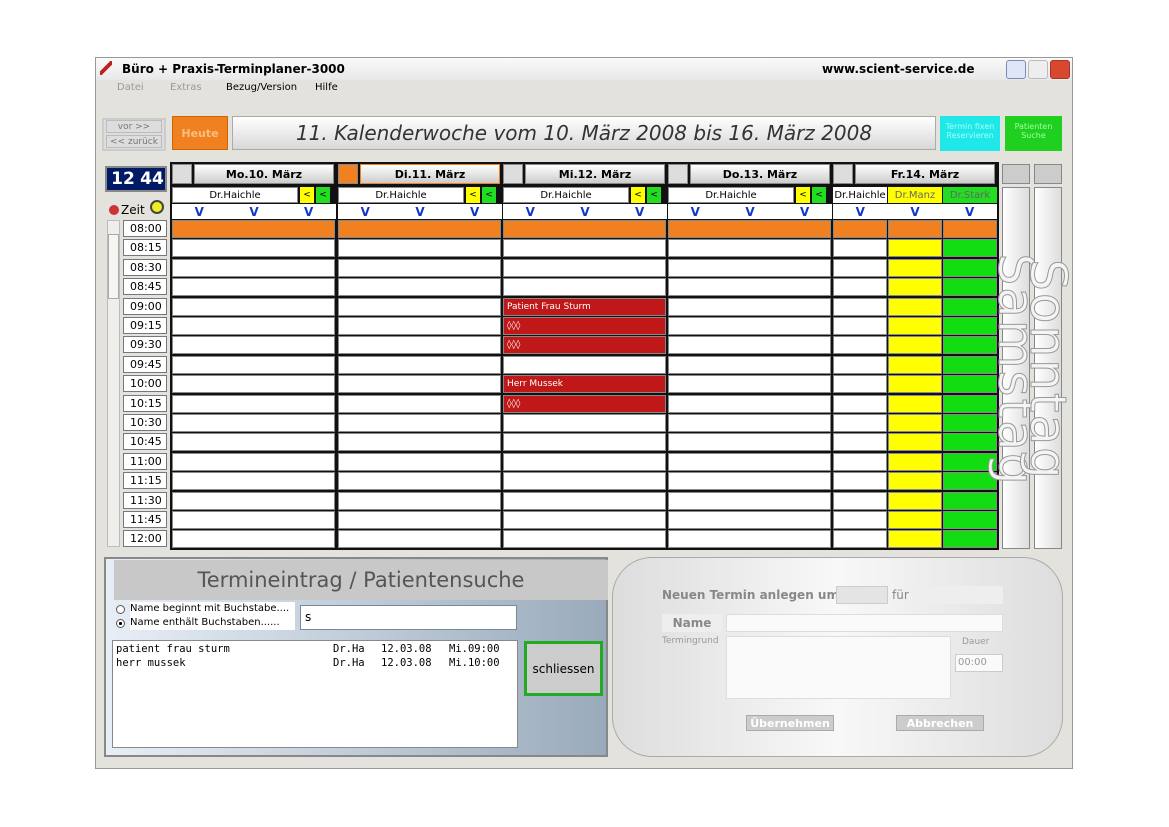 The image size is (1169, 827). Describe the element at coordinates (864, 623) in the screenshot. I see `name-input` at that location.